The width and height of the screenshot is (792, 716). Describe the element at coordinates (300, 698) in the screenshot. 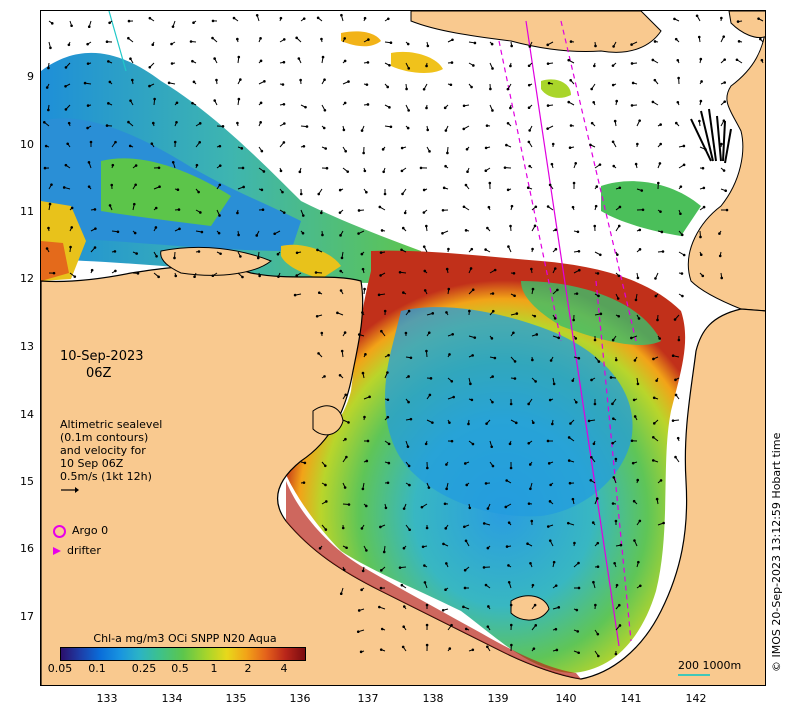

I see `lon-tick-136: 136` at that location.